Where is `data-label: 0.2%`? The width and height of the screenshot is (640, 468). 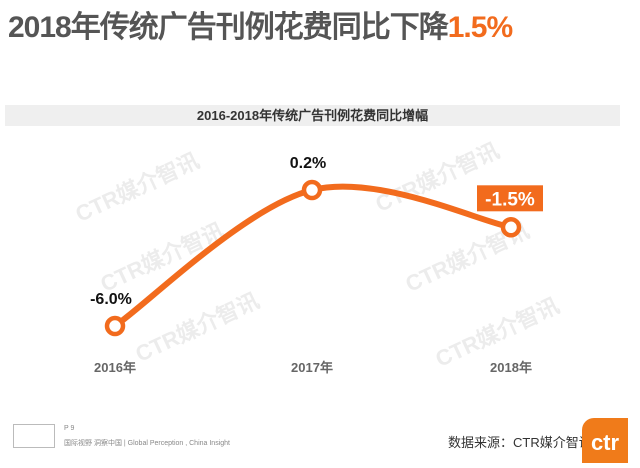 data-label: 0.2% is located at coordinates (308, 163).